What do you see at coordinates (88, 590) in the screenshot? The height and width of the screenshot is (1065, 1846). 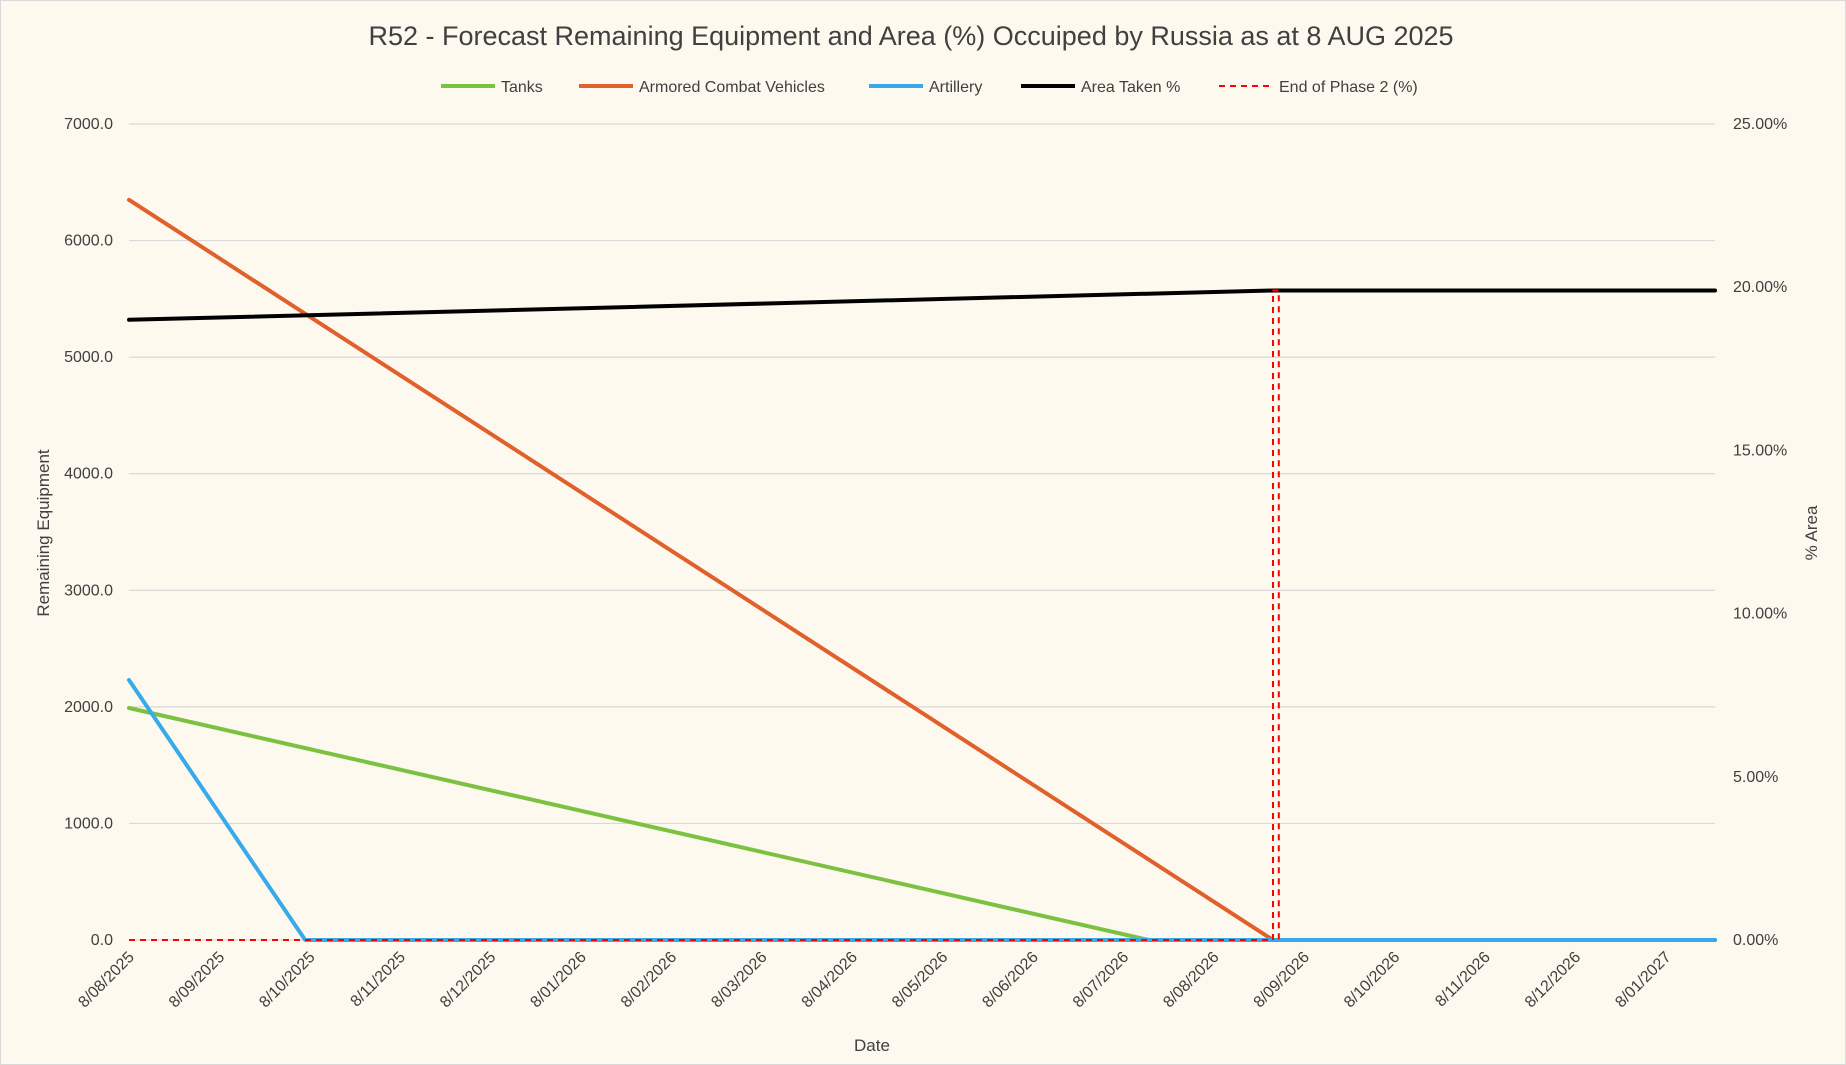 I see `y-tick-label: 3000.0` at bounding box center [88, 590].